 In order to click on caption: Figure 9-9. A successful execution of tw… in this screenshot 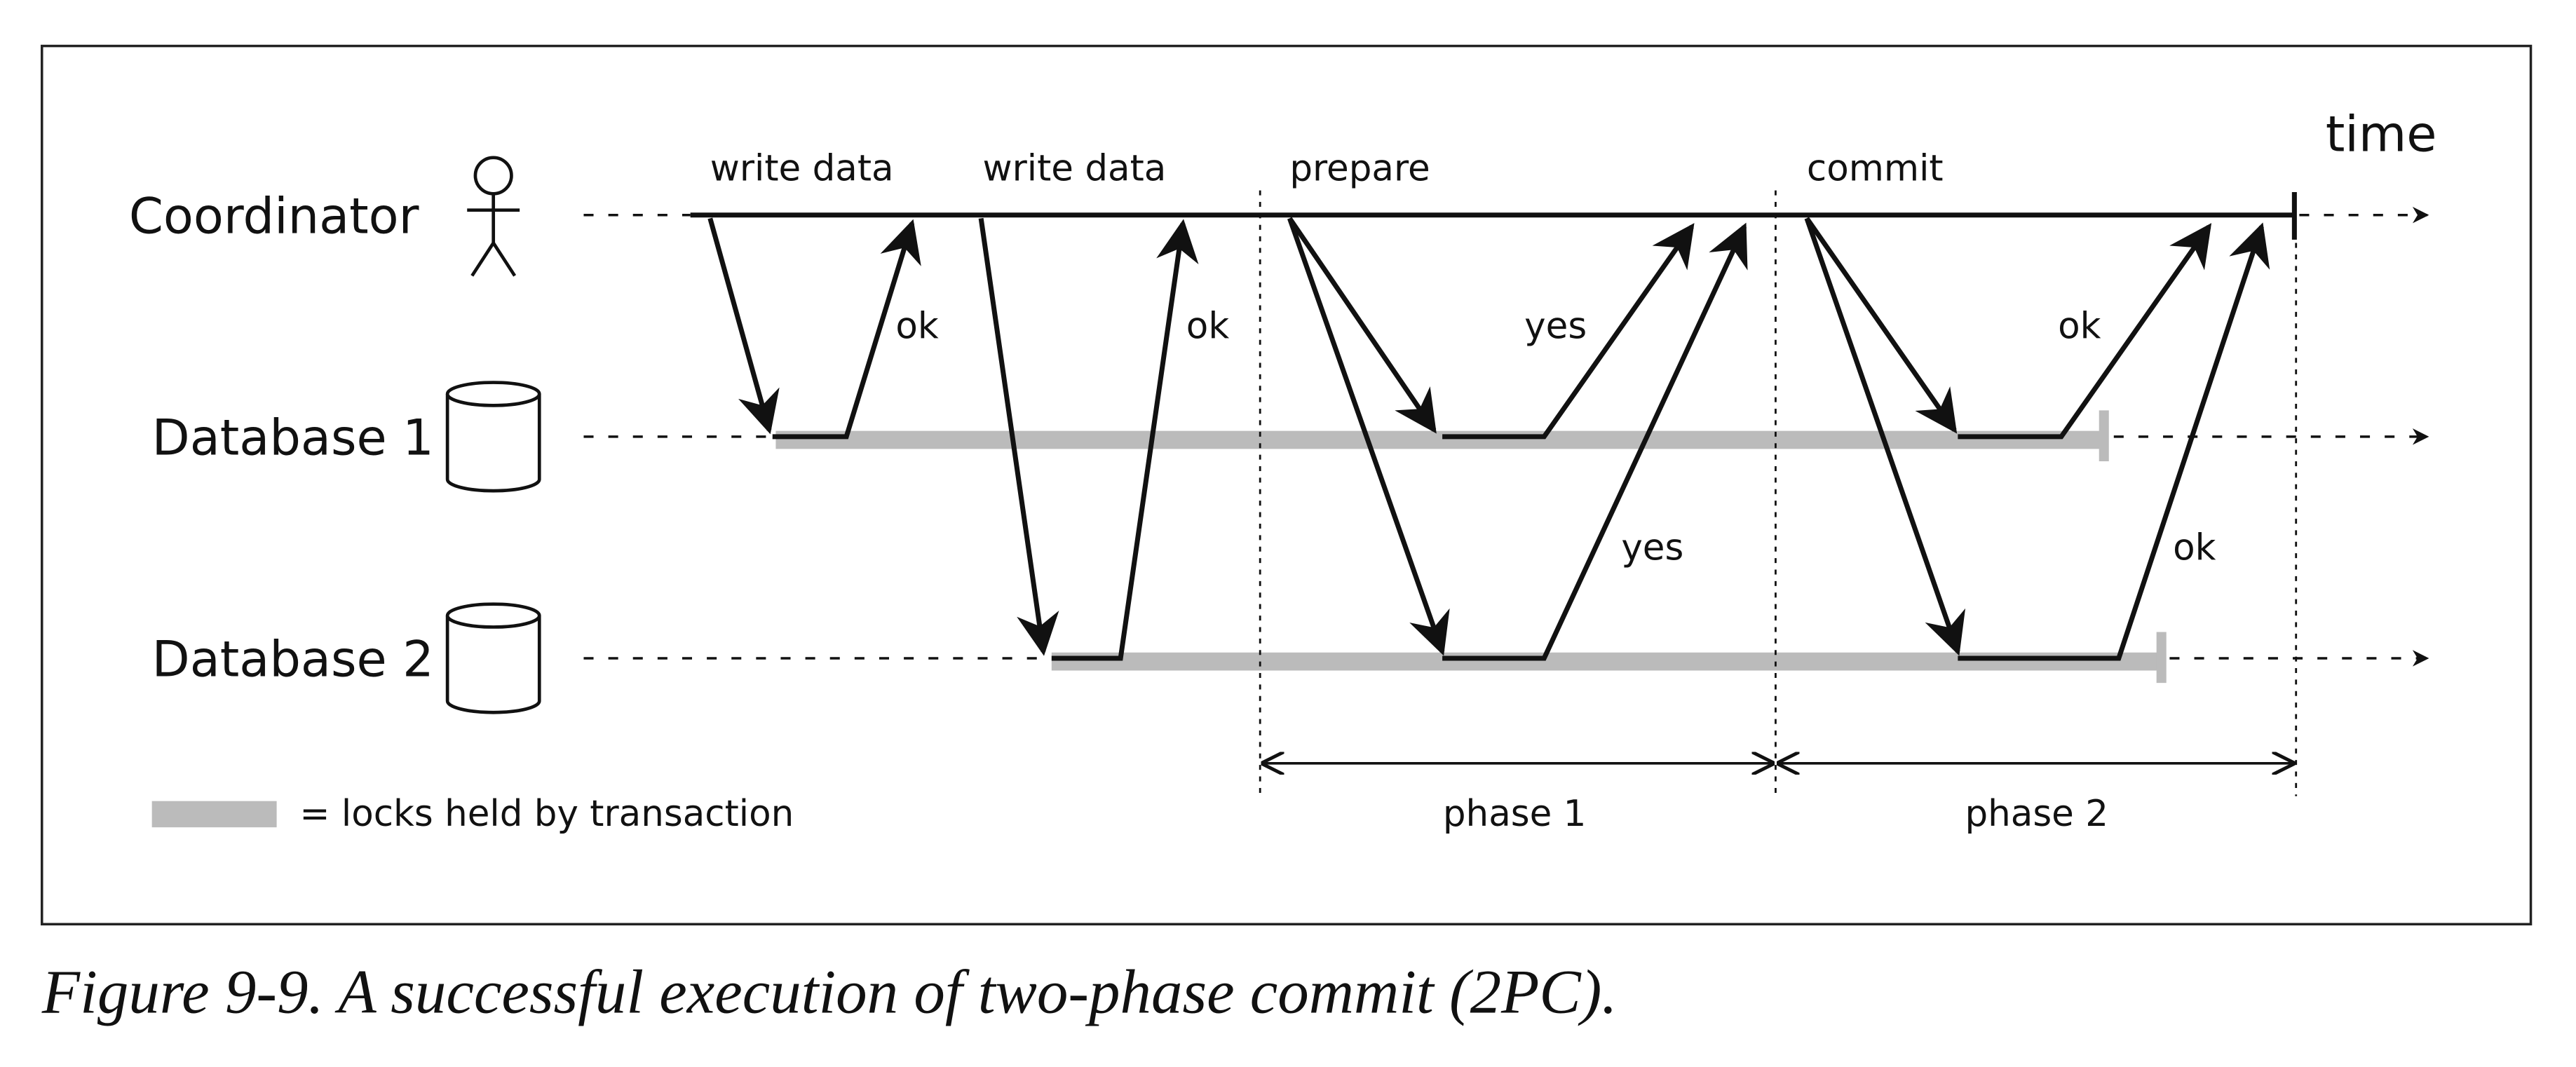, I will do `click(829, 993)`.